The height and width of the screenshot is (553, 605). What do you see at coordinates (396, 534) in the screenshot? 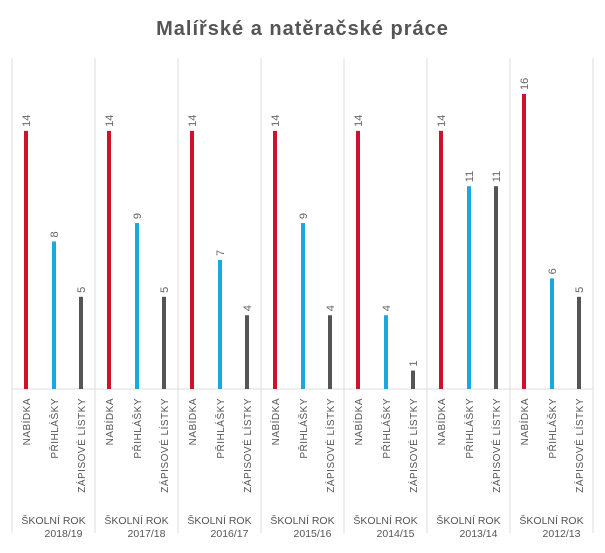
I see `year-label: 2014/15` at bounding box center [396, 534].